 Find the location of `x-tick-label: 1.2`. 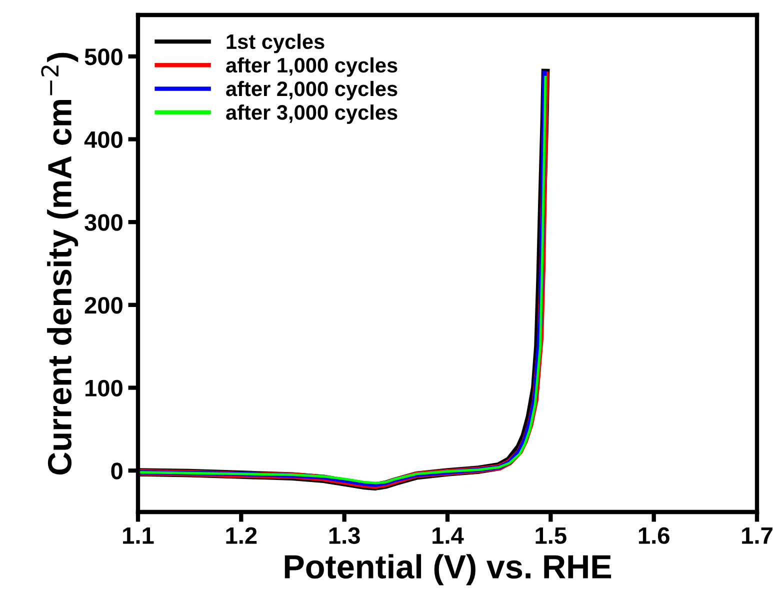

x-tick-label: 1.2 is located at coordinates (241, 535).